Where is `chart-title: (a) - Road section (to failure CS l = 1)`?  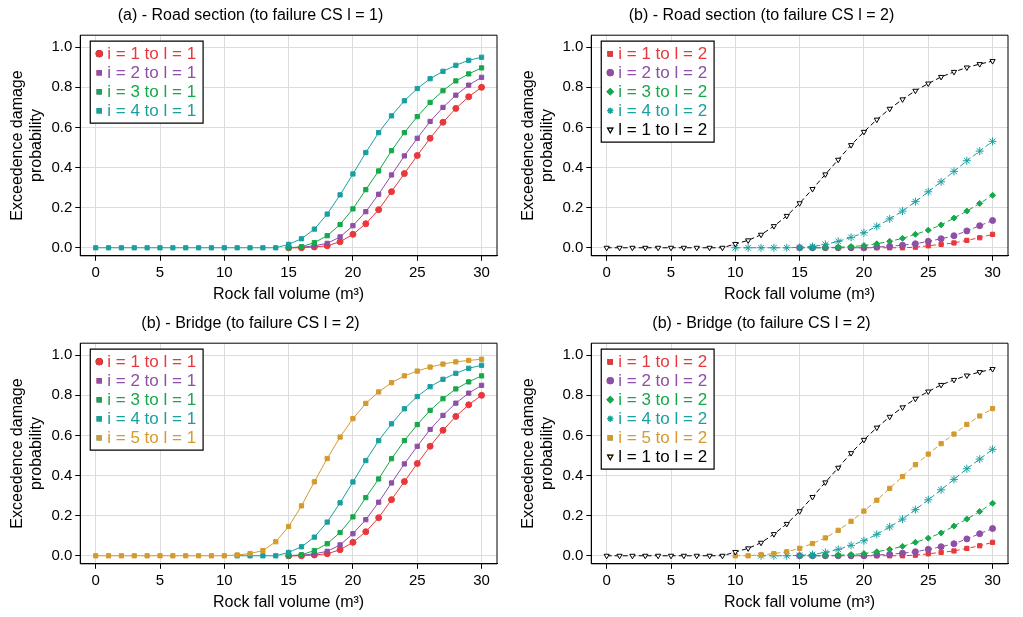
chart-title: (a) - Road section (to failure CS l = 1) is located at coordinates (250, 15).